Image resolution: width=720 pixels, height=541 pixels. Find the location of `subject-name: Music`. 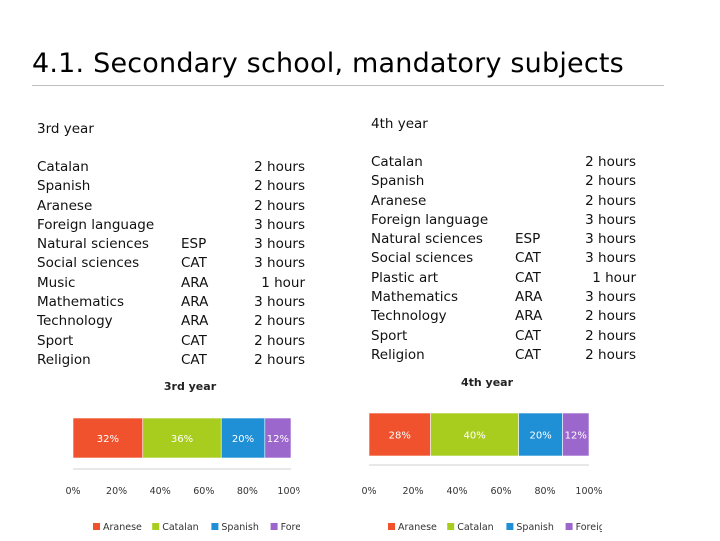

subject-name: Music is located at coordinates (56, 282).